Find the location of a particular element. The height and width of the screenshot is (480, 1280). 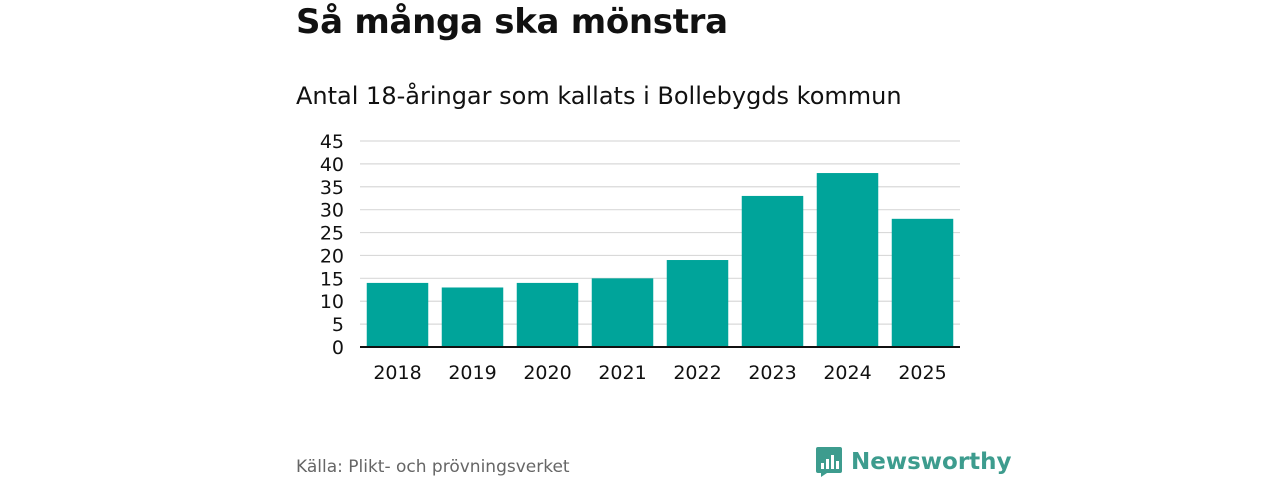

newsworthy-logo-icon is located at coordinates (829, 462).